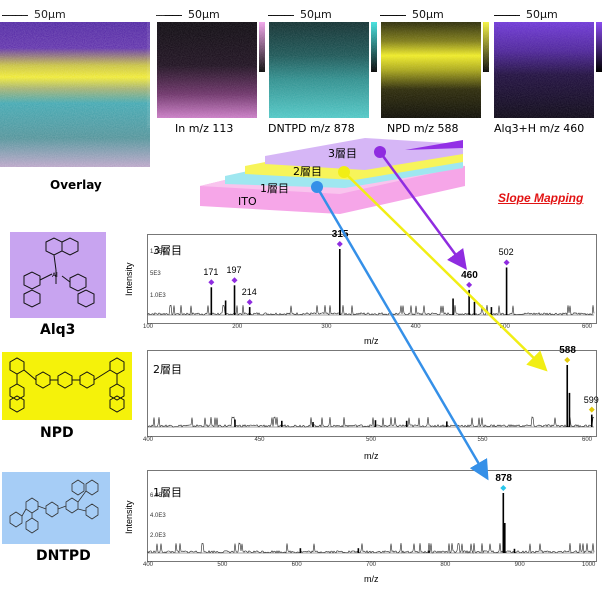 This screenshot has width=608, height=590. I want to click on dntpd-structure-icon, so click(54, 506).